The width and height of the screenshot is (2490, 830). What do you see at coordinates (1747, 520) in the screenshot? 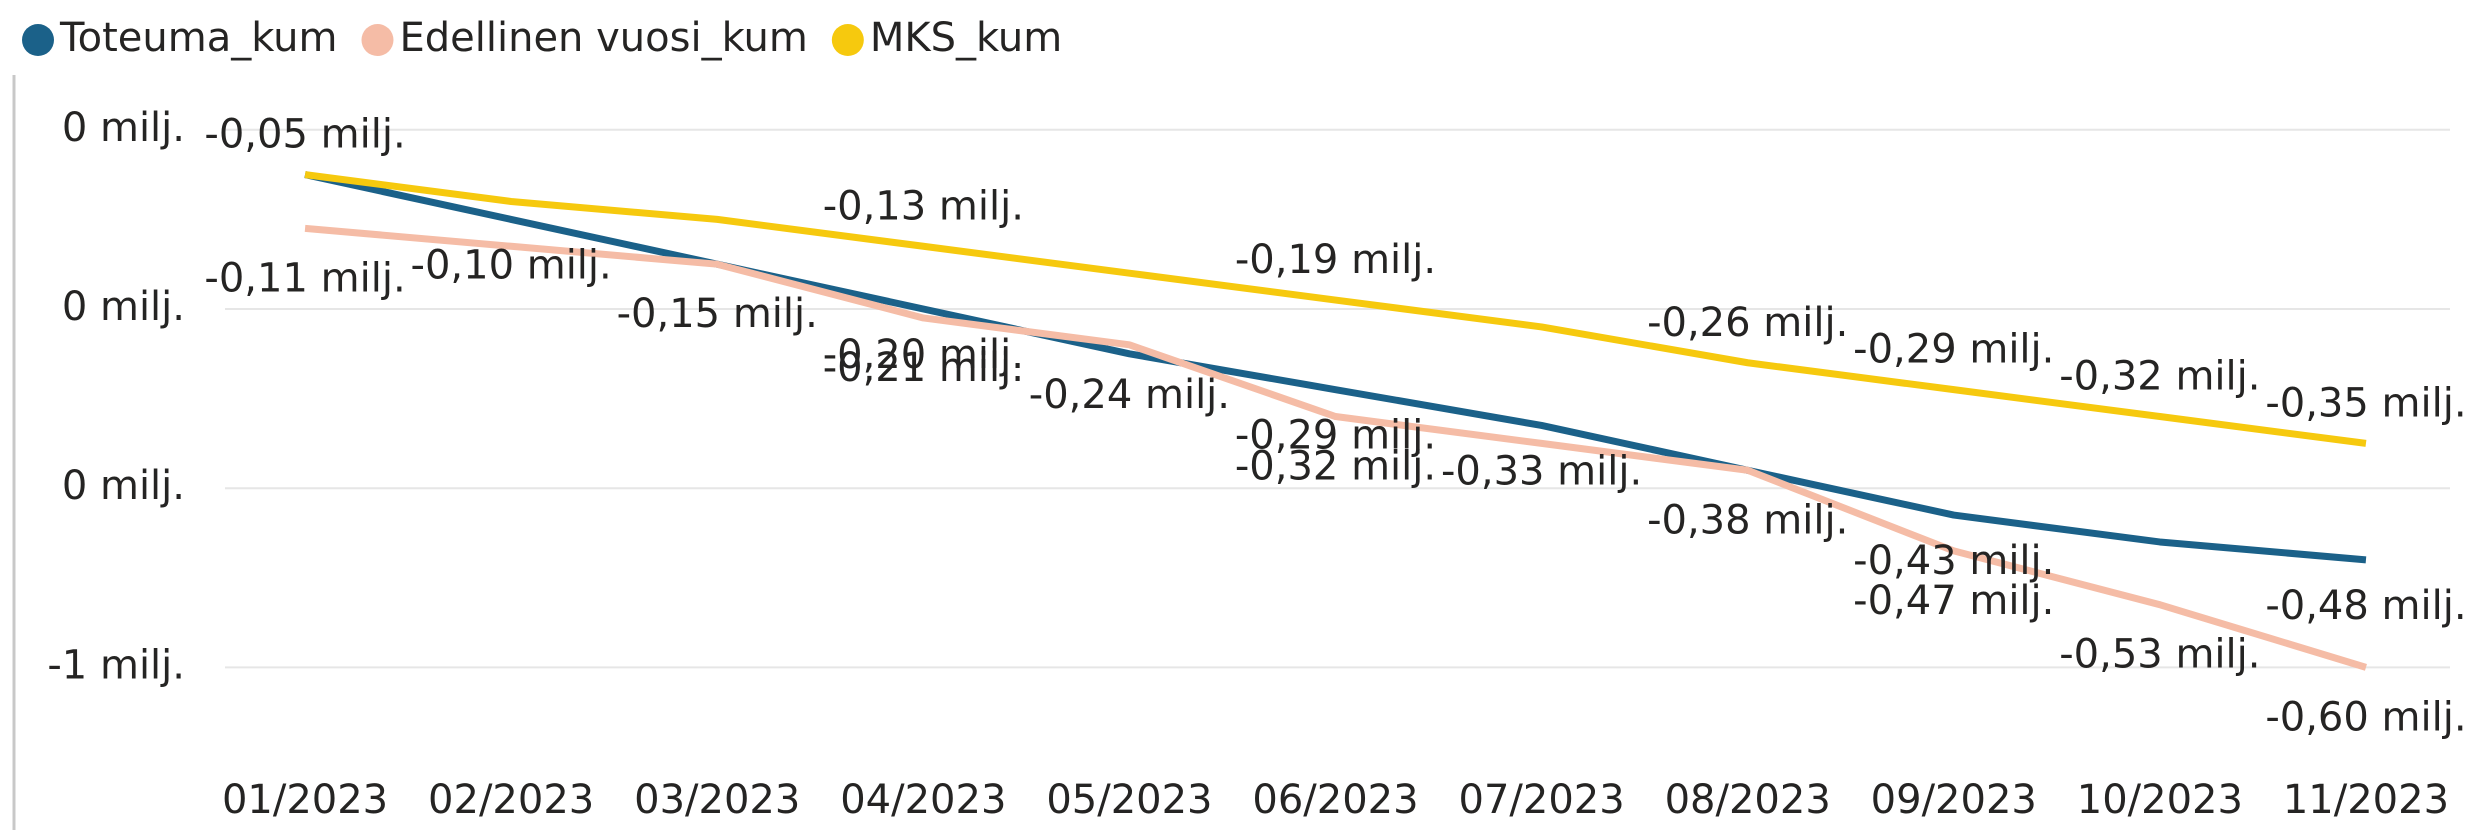
I see `data-label: -0,38 milj.` at bounding box center [1747, 520].